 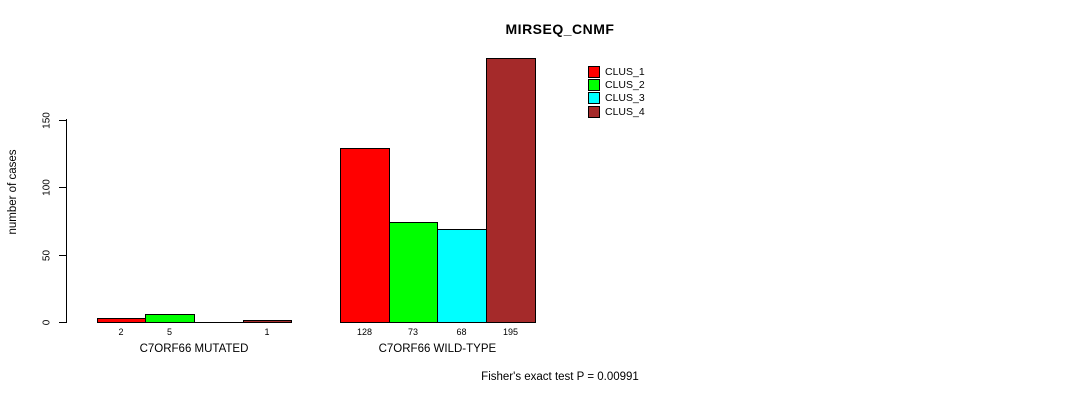 What do you see at coordinates (364, 332) in the screenshot?
I see `bar-value-label: 128` at bounding box center [364, 332].